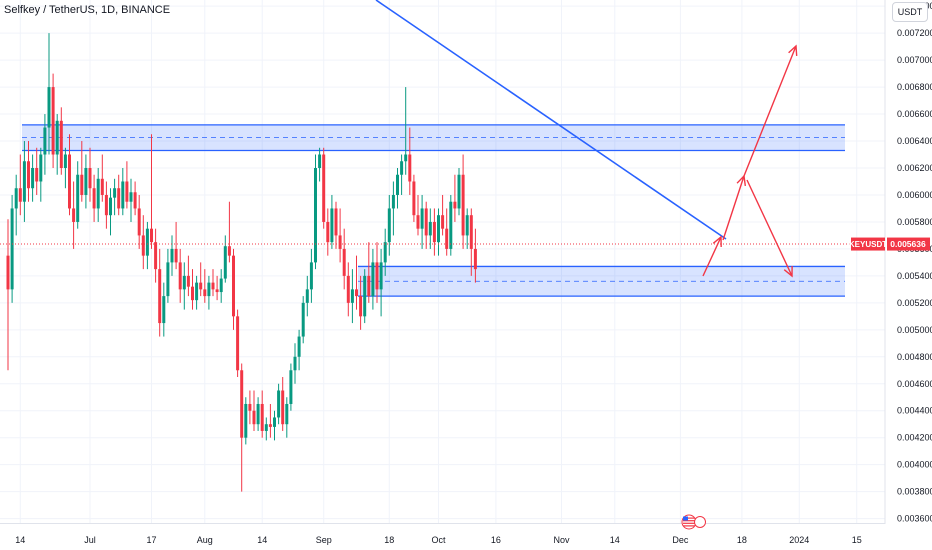 Image resolution: width=932 pixels, height=550 pixels. What do you see at coordinates (914, 168) in the screenshot?
I see `y-tick-label: 0.006200` at bounding box center [914, 168].